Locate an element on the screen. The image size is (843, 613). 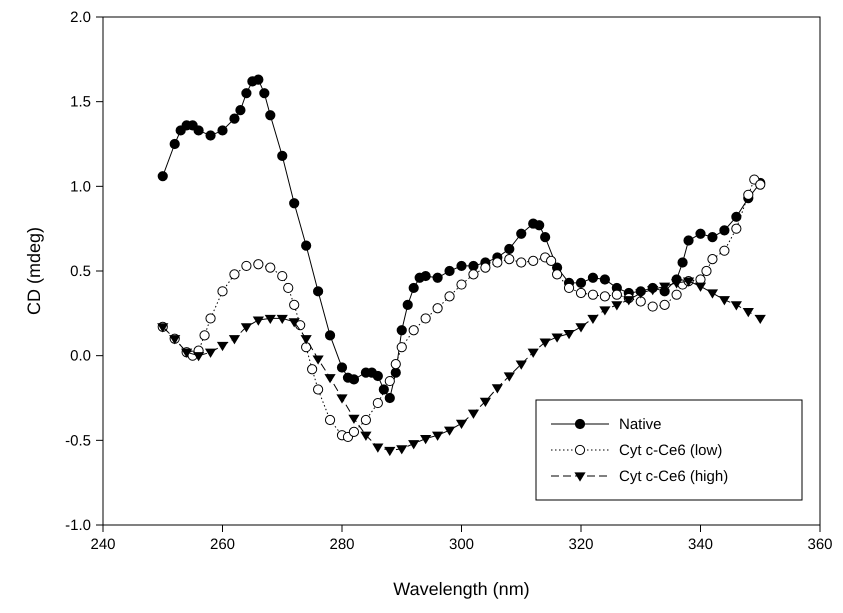
x-tick-label: 260 is located at coordinates (223, 544).